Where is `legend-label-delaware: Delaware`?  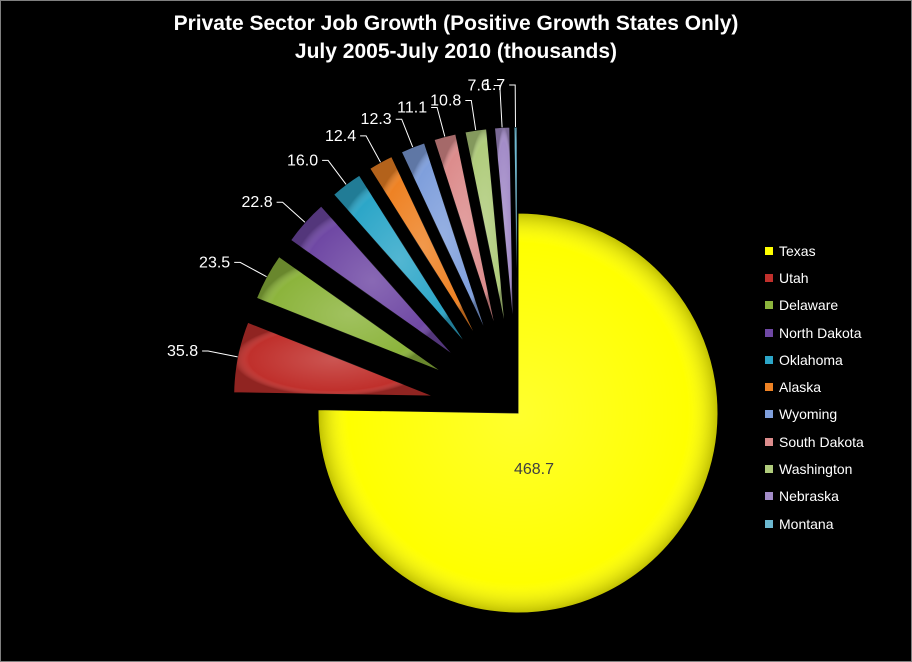
legend-label-delaware: Delaware is located at coordinates (809, 305).